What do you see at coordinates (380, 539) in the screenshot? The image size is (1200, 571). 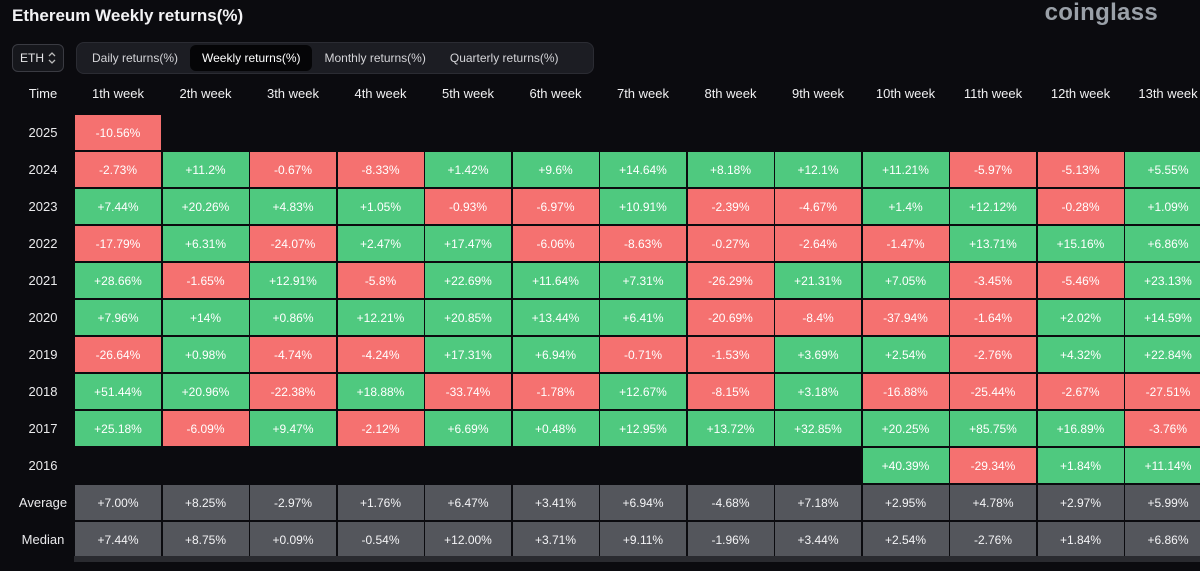 I see `stat-cell: -0.54%` at bounding box center [380, 539].